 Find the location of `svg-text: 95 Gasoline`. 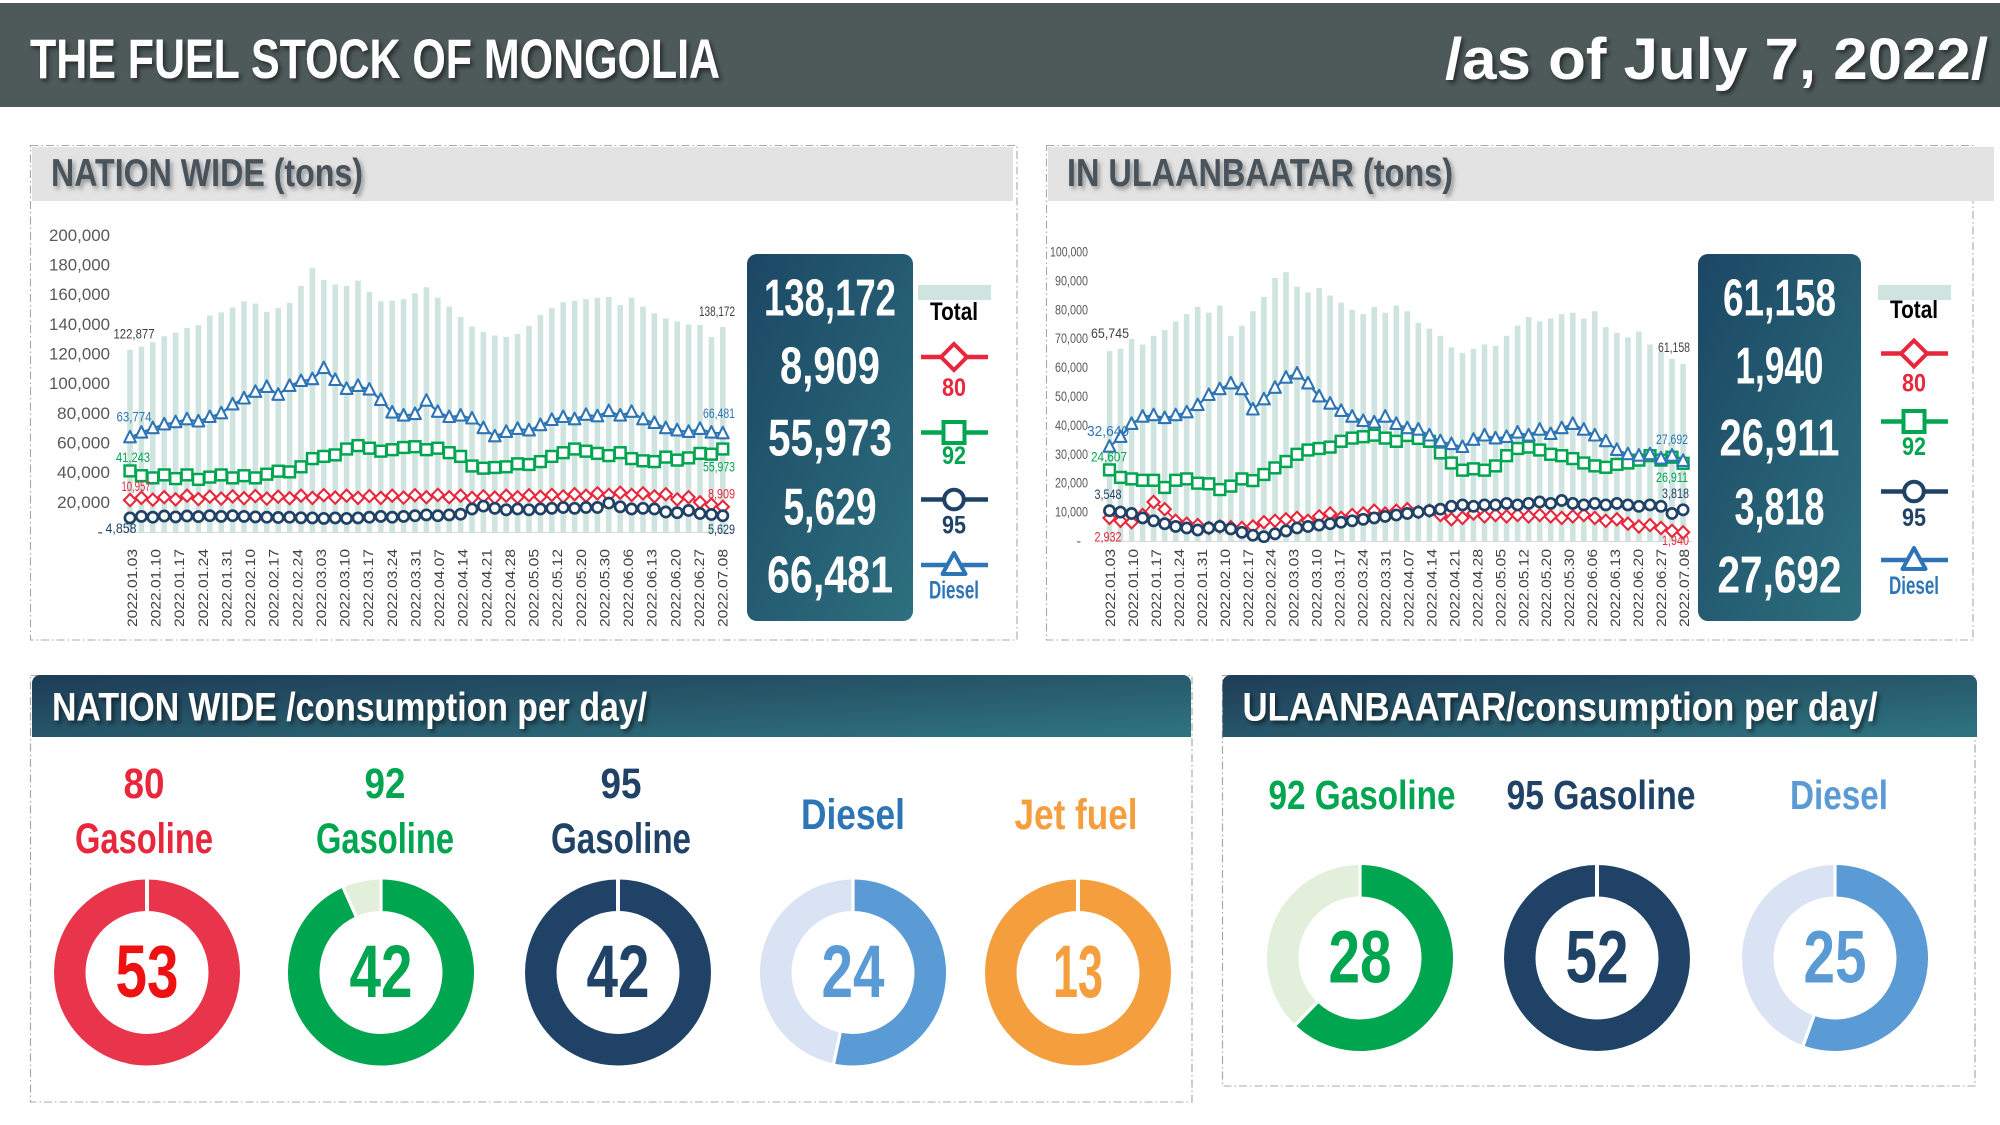

svg-text: 95 Gasoline is located at coordinates (1601, 795).